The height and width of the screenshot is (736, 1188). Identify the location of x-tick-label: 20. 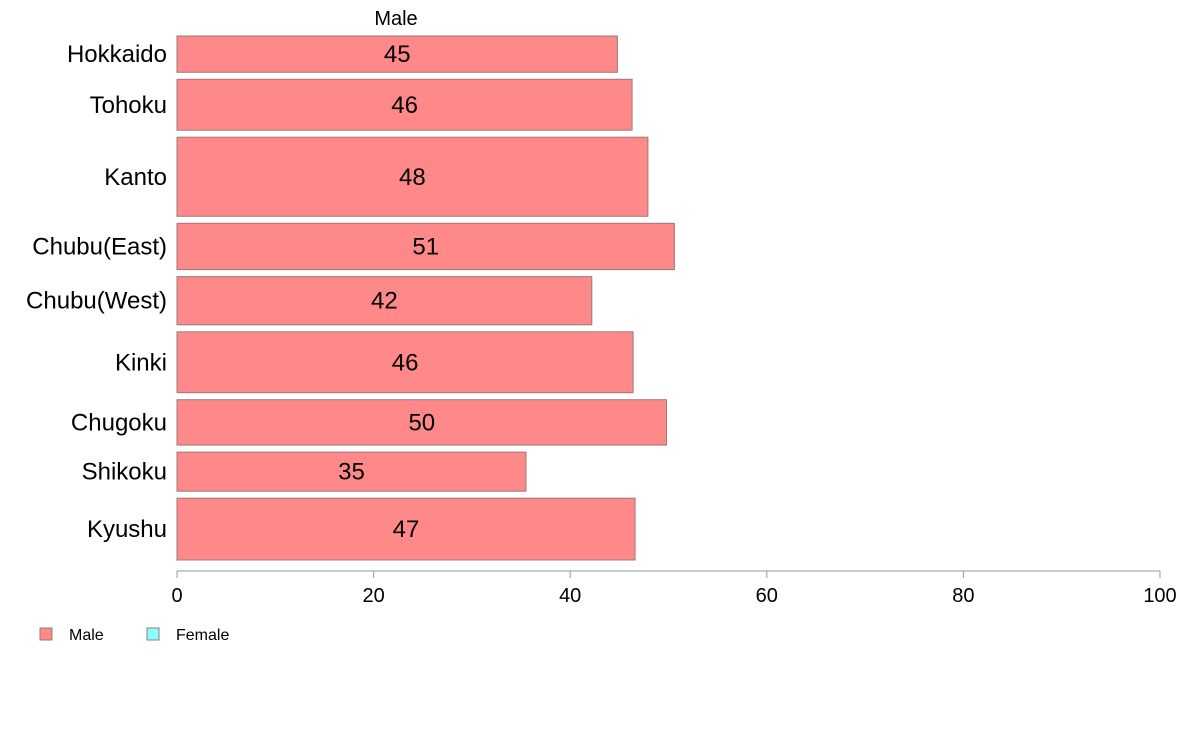
(373, 596).